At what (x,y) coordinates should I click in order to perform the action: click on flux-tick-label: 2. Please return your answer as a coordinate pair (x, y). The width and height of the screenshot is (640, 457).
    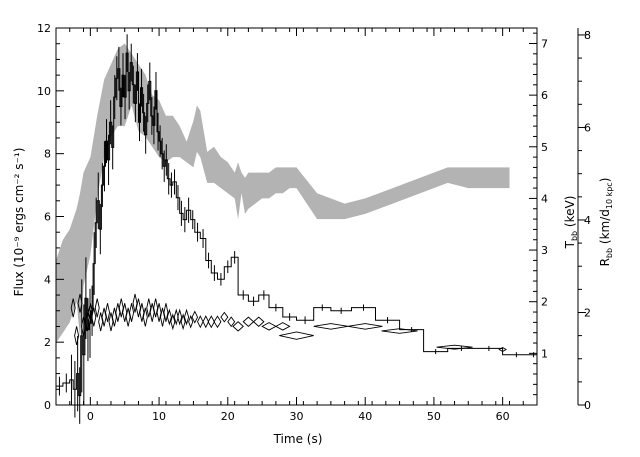
    Looking at the image, I should click on (47, 342).